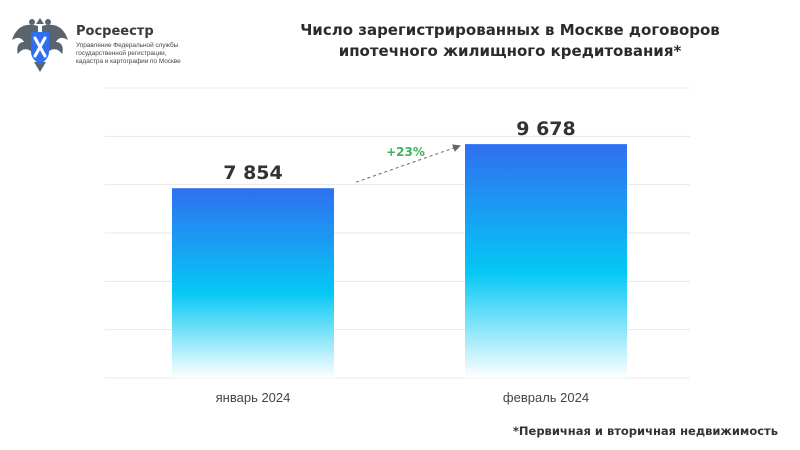  Describe the element at coordinates (115, 31) in the screenshot. I see `brand-name: Росреестр` at that location.